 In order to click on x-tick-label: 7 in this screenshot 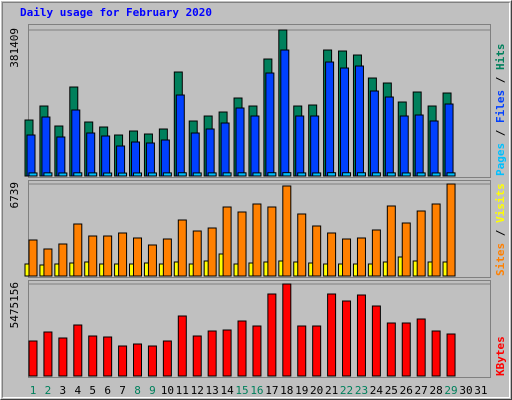, I will do `click(122, 390)`.